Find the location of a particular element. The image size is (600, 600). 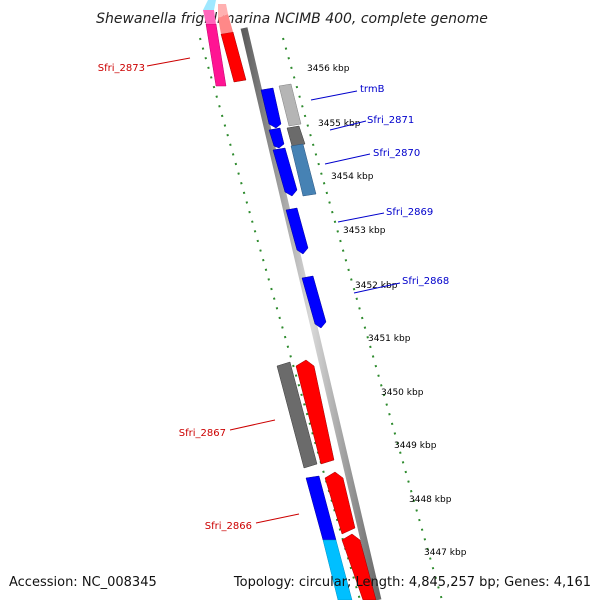

label-sfri-2871: Sfri_2871 is located at coordinates (390, 120).